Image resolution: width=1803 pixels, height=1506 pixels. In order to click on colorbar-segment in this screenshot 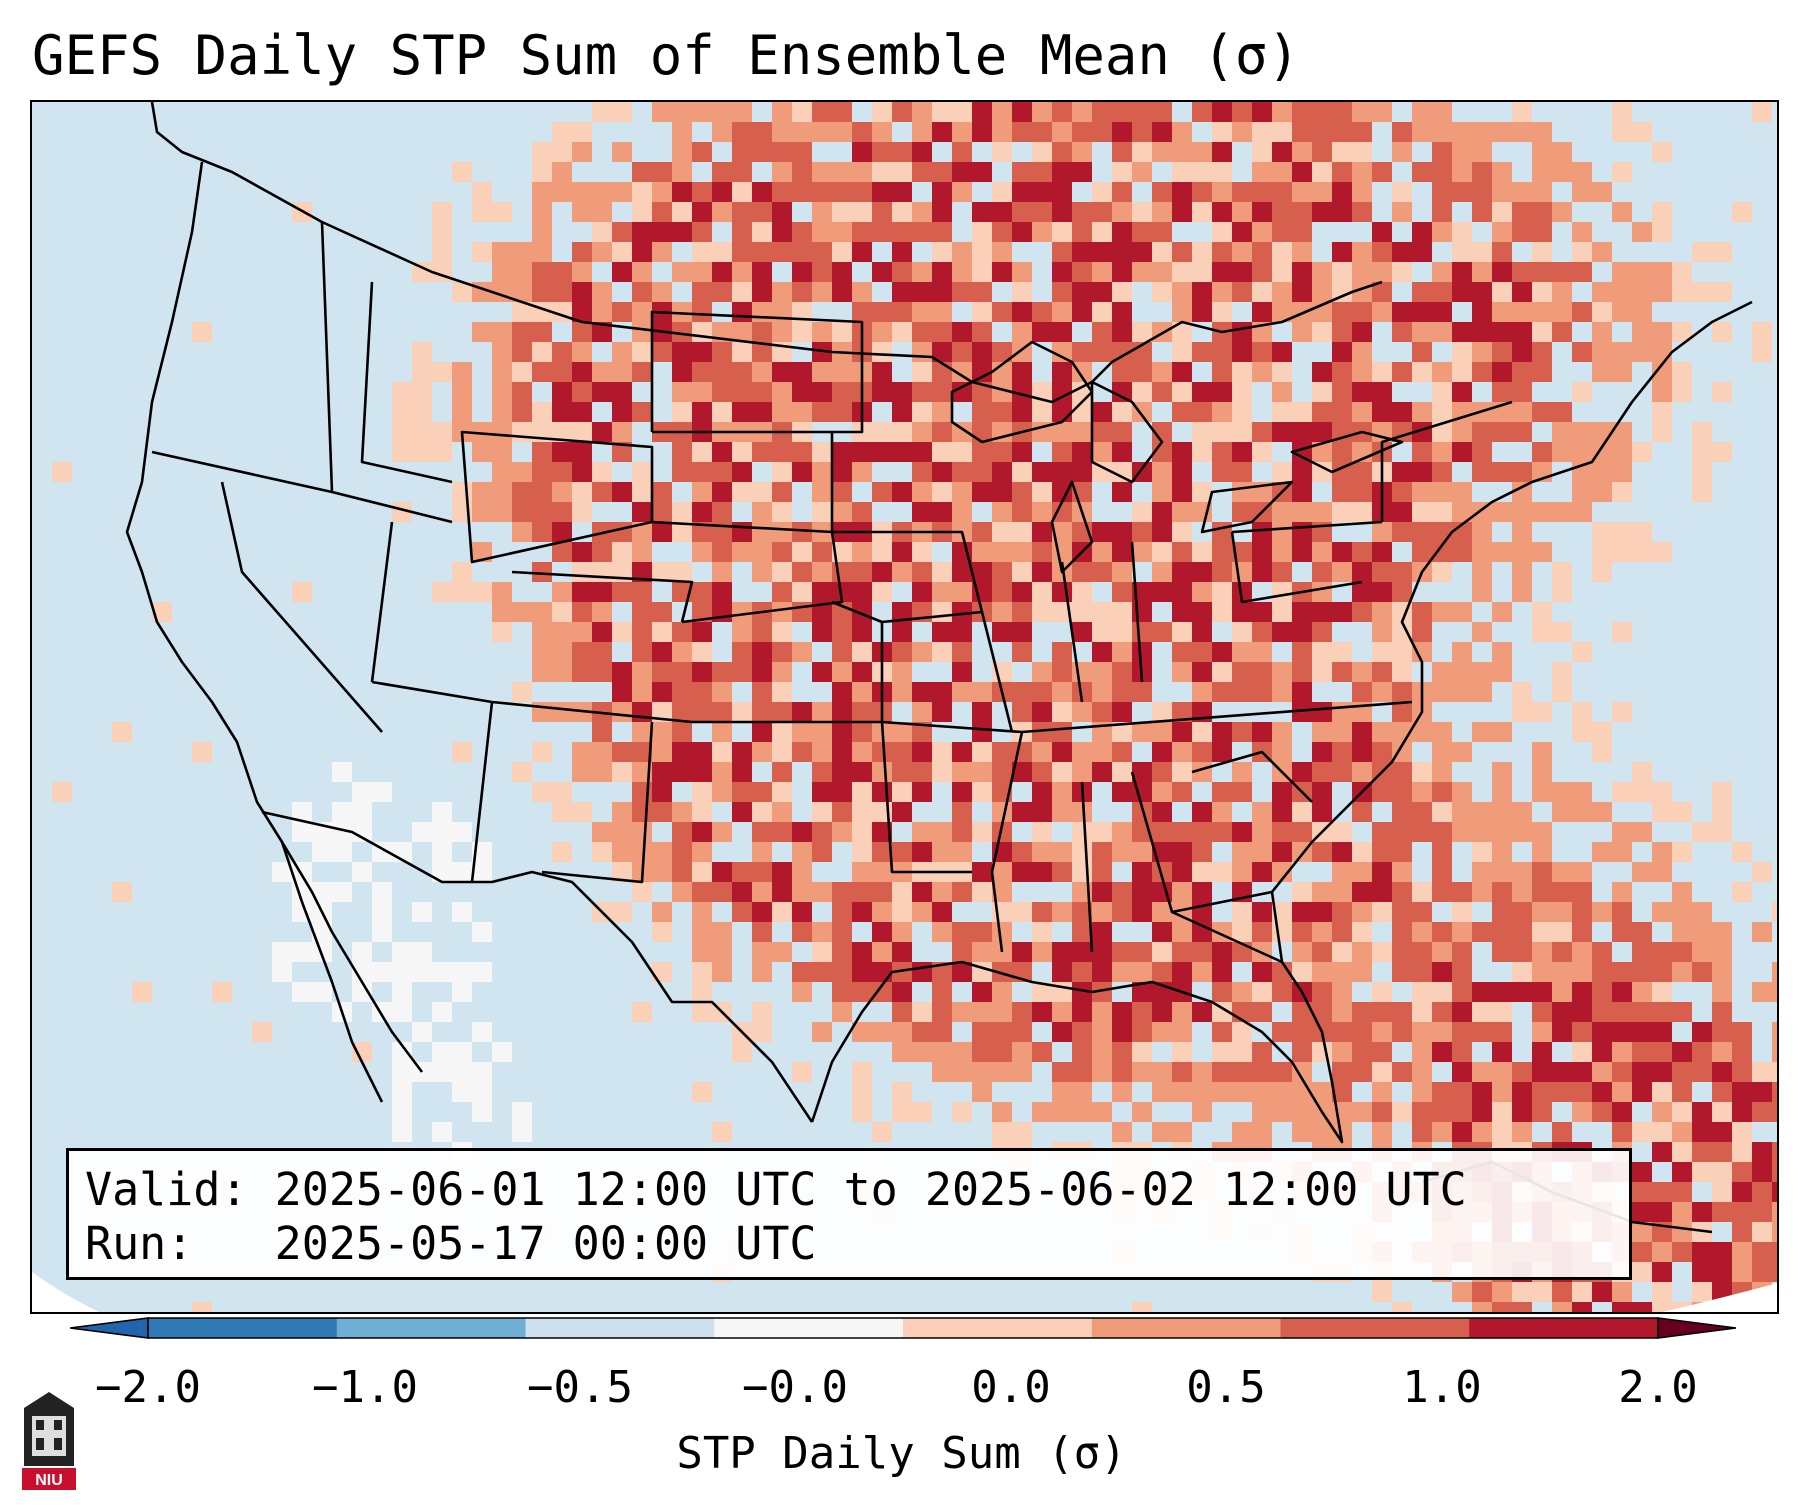, I will do `click(809, 1328)`.